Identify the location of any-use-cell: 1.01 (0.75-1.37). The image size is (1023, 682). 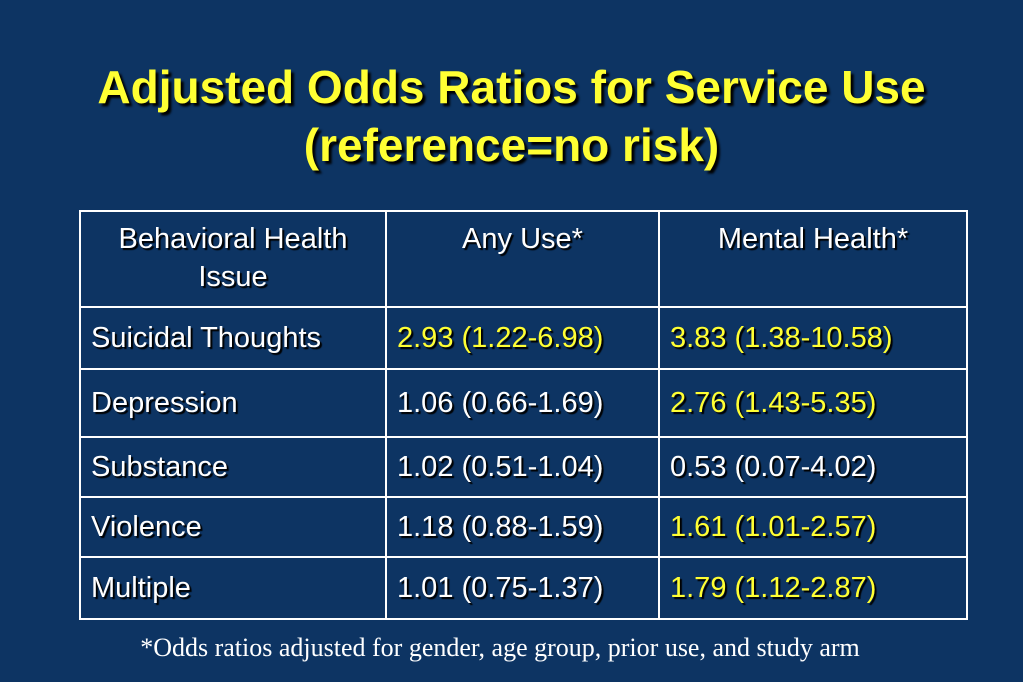
(522, 588).